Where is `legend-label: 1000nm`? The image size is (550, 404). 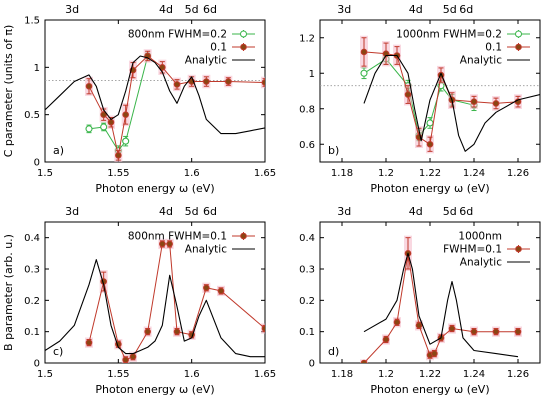
legend-label: 1000nm is located at coordinates (480, 237).